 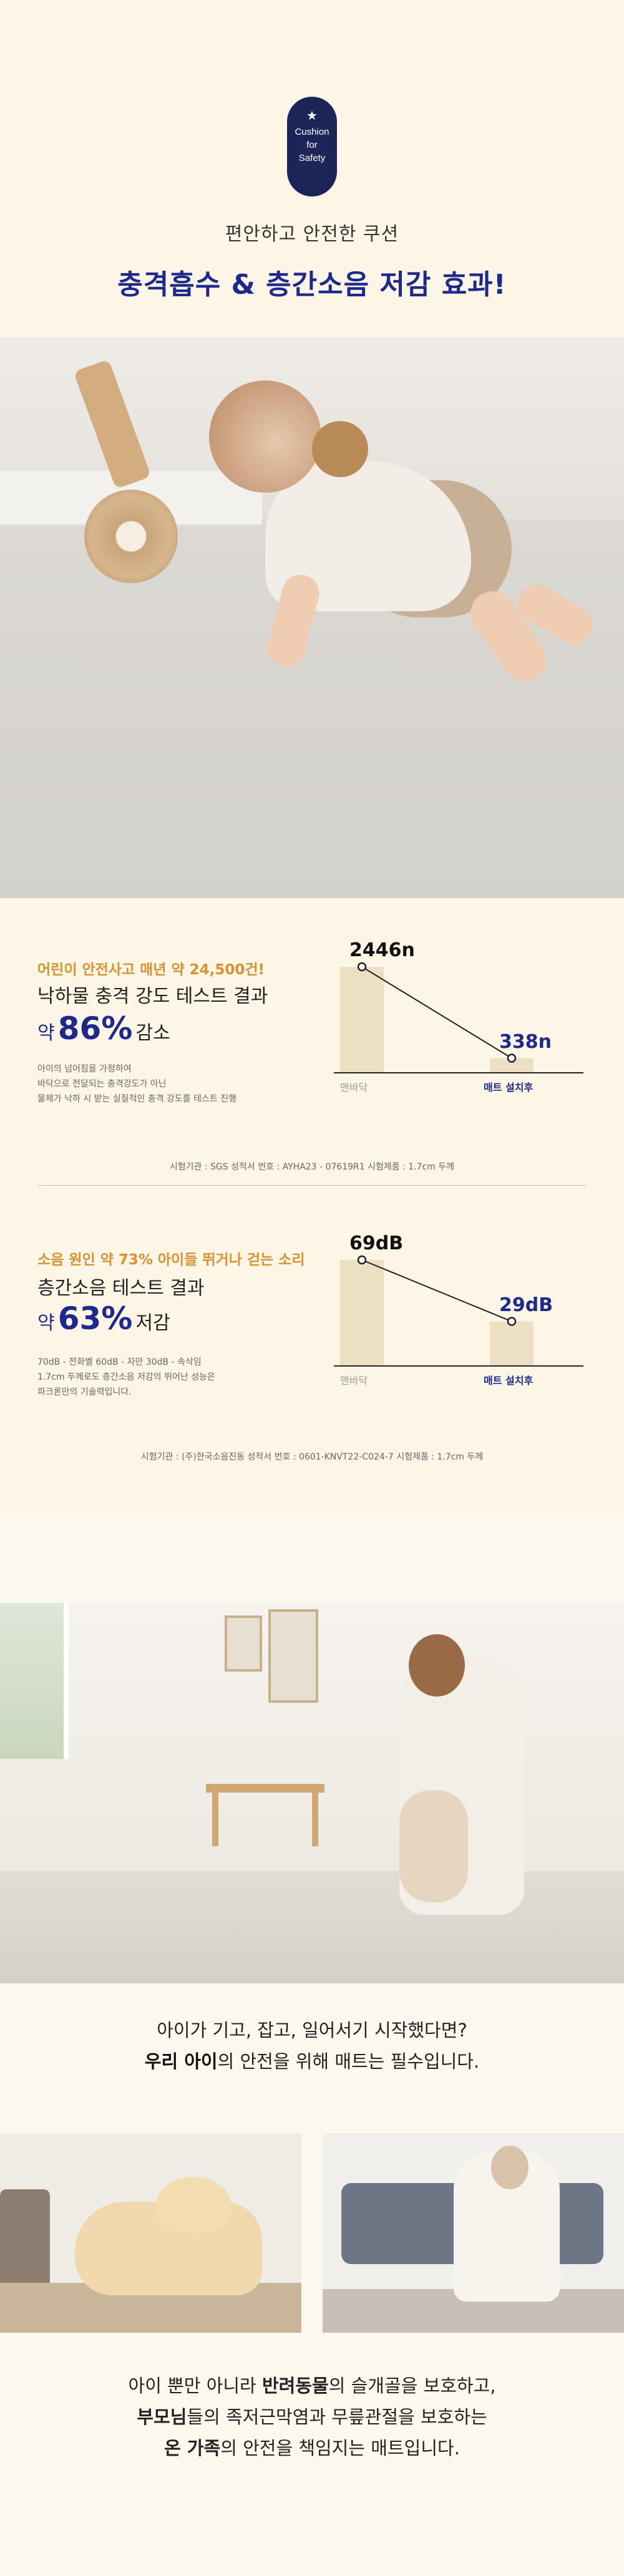 What do you see at coordinates (340, 2448) in the screenshot?
I see `family-line-3b: 의 안전을 책임지는 매트입니다.` at bounding box center [340, 2448].